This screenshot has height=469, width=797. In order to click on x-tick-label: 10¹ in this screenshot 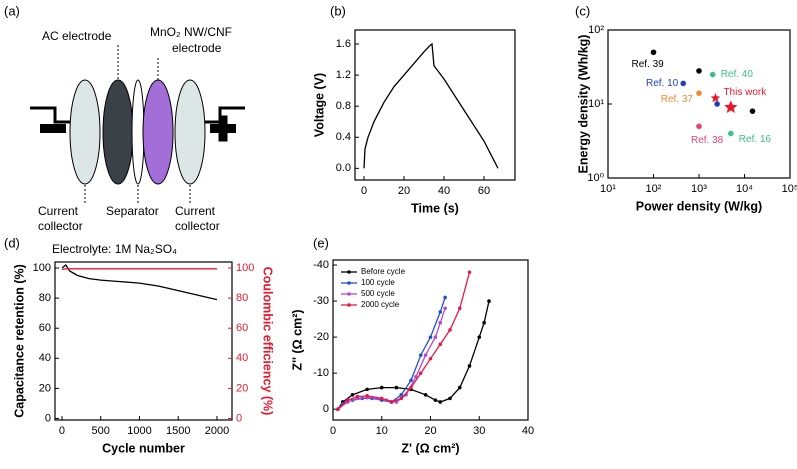, I will do `click(608, 189)`.